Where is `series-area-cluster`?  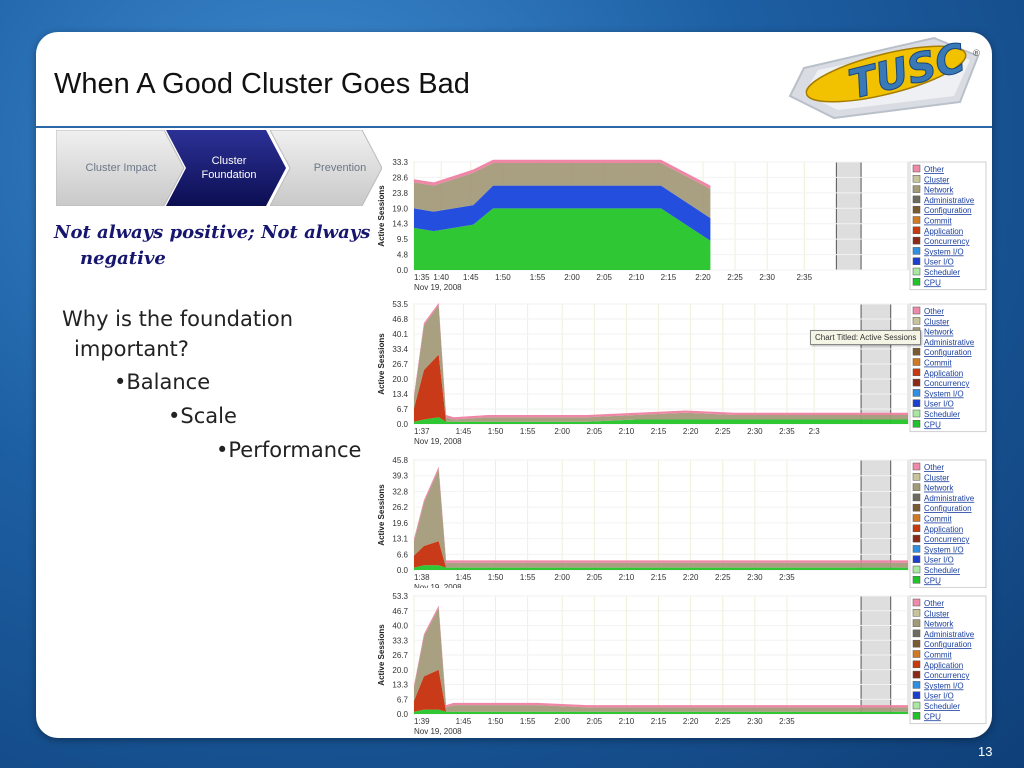 series-area-cluster is located at coordinates (562, 190).